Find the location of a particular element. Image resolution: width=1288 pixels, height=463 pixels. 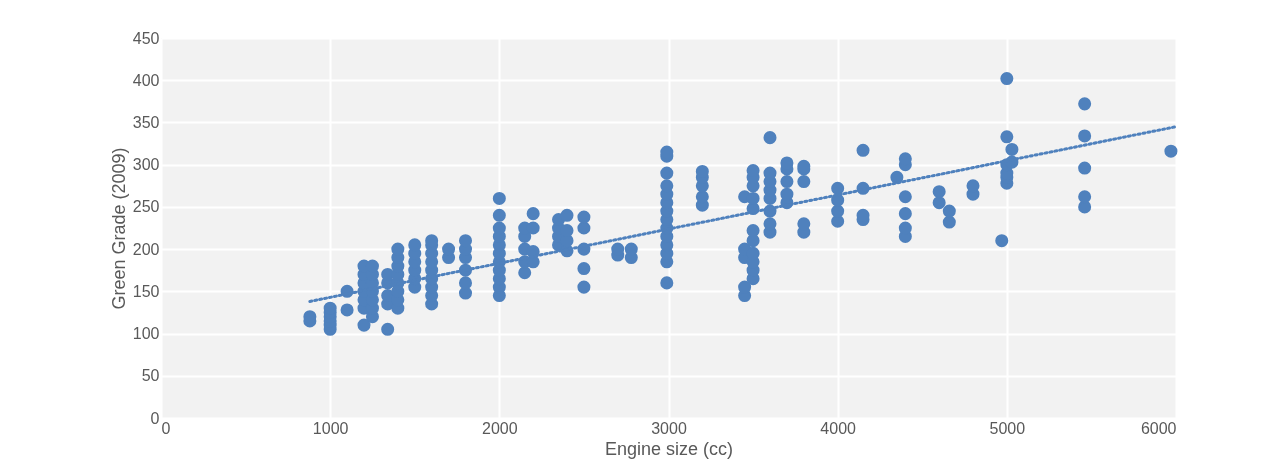

y-tick-label: 100 is located at coordinates (146, 334).